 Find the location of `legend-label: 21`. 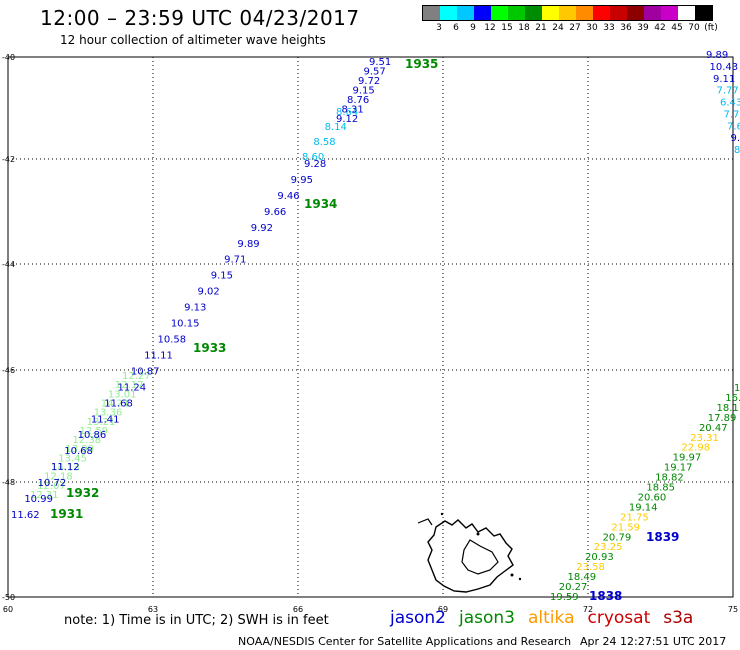

legend-label: 21 is located at coordinates (541, 28).